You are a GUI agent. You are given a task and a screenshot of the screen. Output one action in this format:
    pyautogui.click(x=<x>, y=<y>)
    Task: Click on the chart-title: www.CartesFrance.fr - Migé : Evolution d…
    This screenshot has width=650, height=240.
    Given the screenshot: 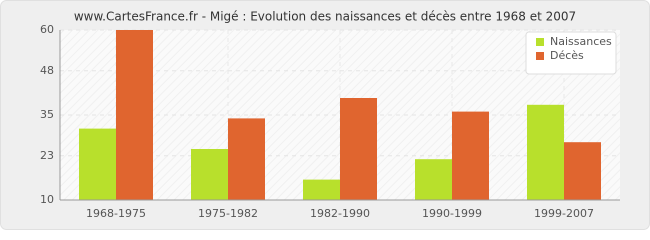 What is the action you would take?
    pyautogui.click(x=325, y=17)
    